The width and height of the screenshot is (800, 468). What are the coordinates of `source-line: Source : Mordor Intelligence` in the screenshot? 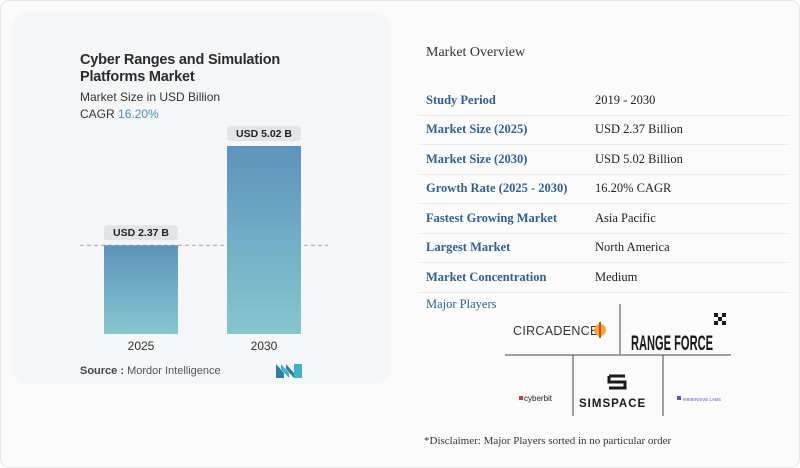 It's located at (150, 371).